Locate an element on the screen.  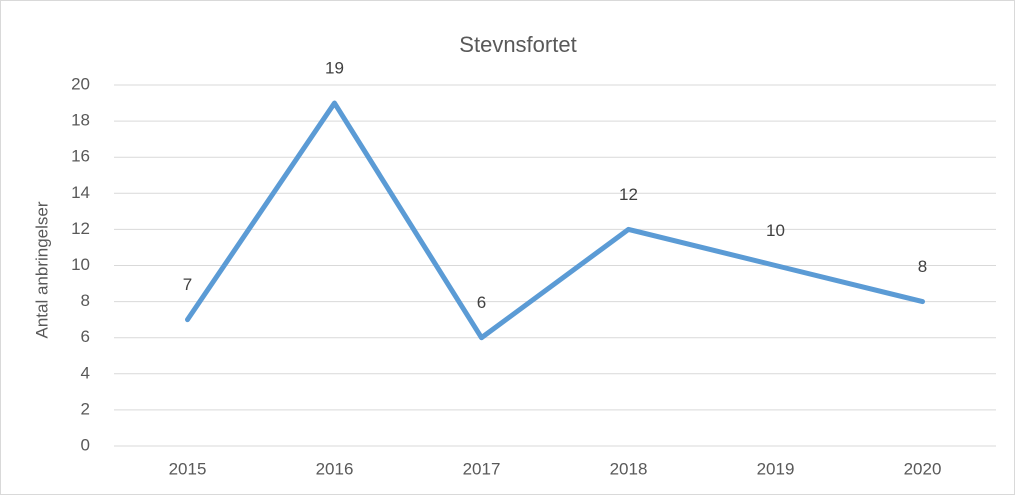
x-tick-label: 2018 is located at coordinates (629, 468).